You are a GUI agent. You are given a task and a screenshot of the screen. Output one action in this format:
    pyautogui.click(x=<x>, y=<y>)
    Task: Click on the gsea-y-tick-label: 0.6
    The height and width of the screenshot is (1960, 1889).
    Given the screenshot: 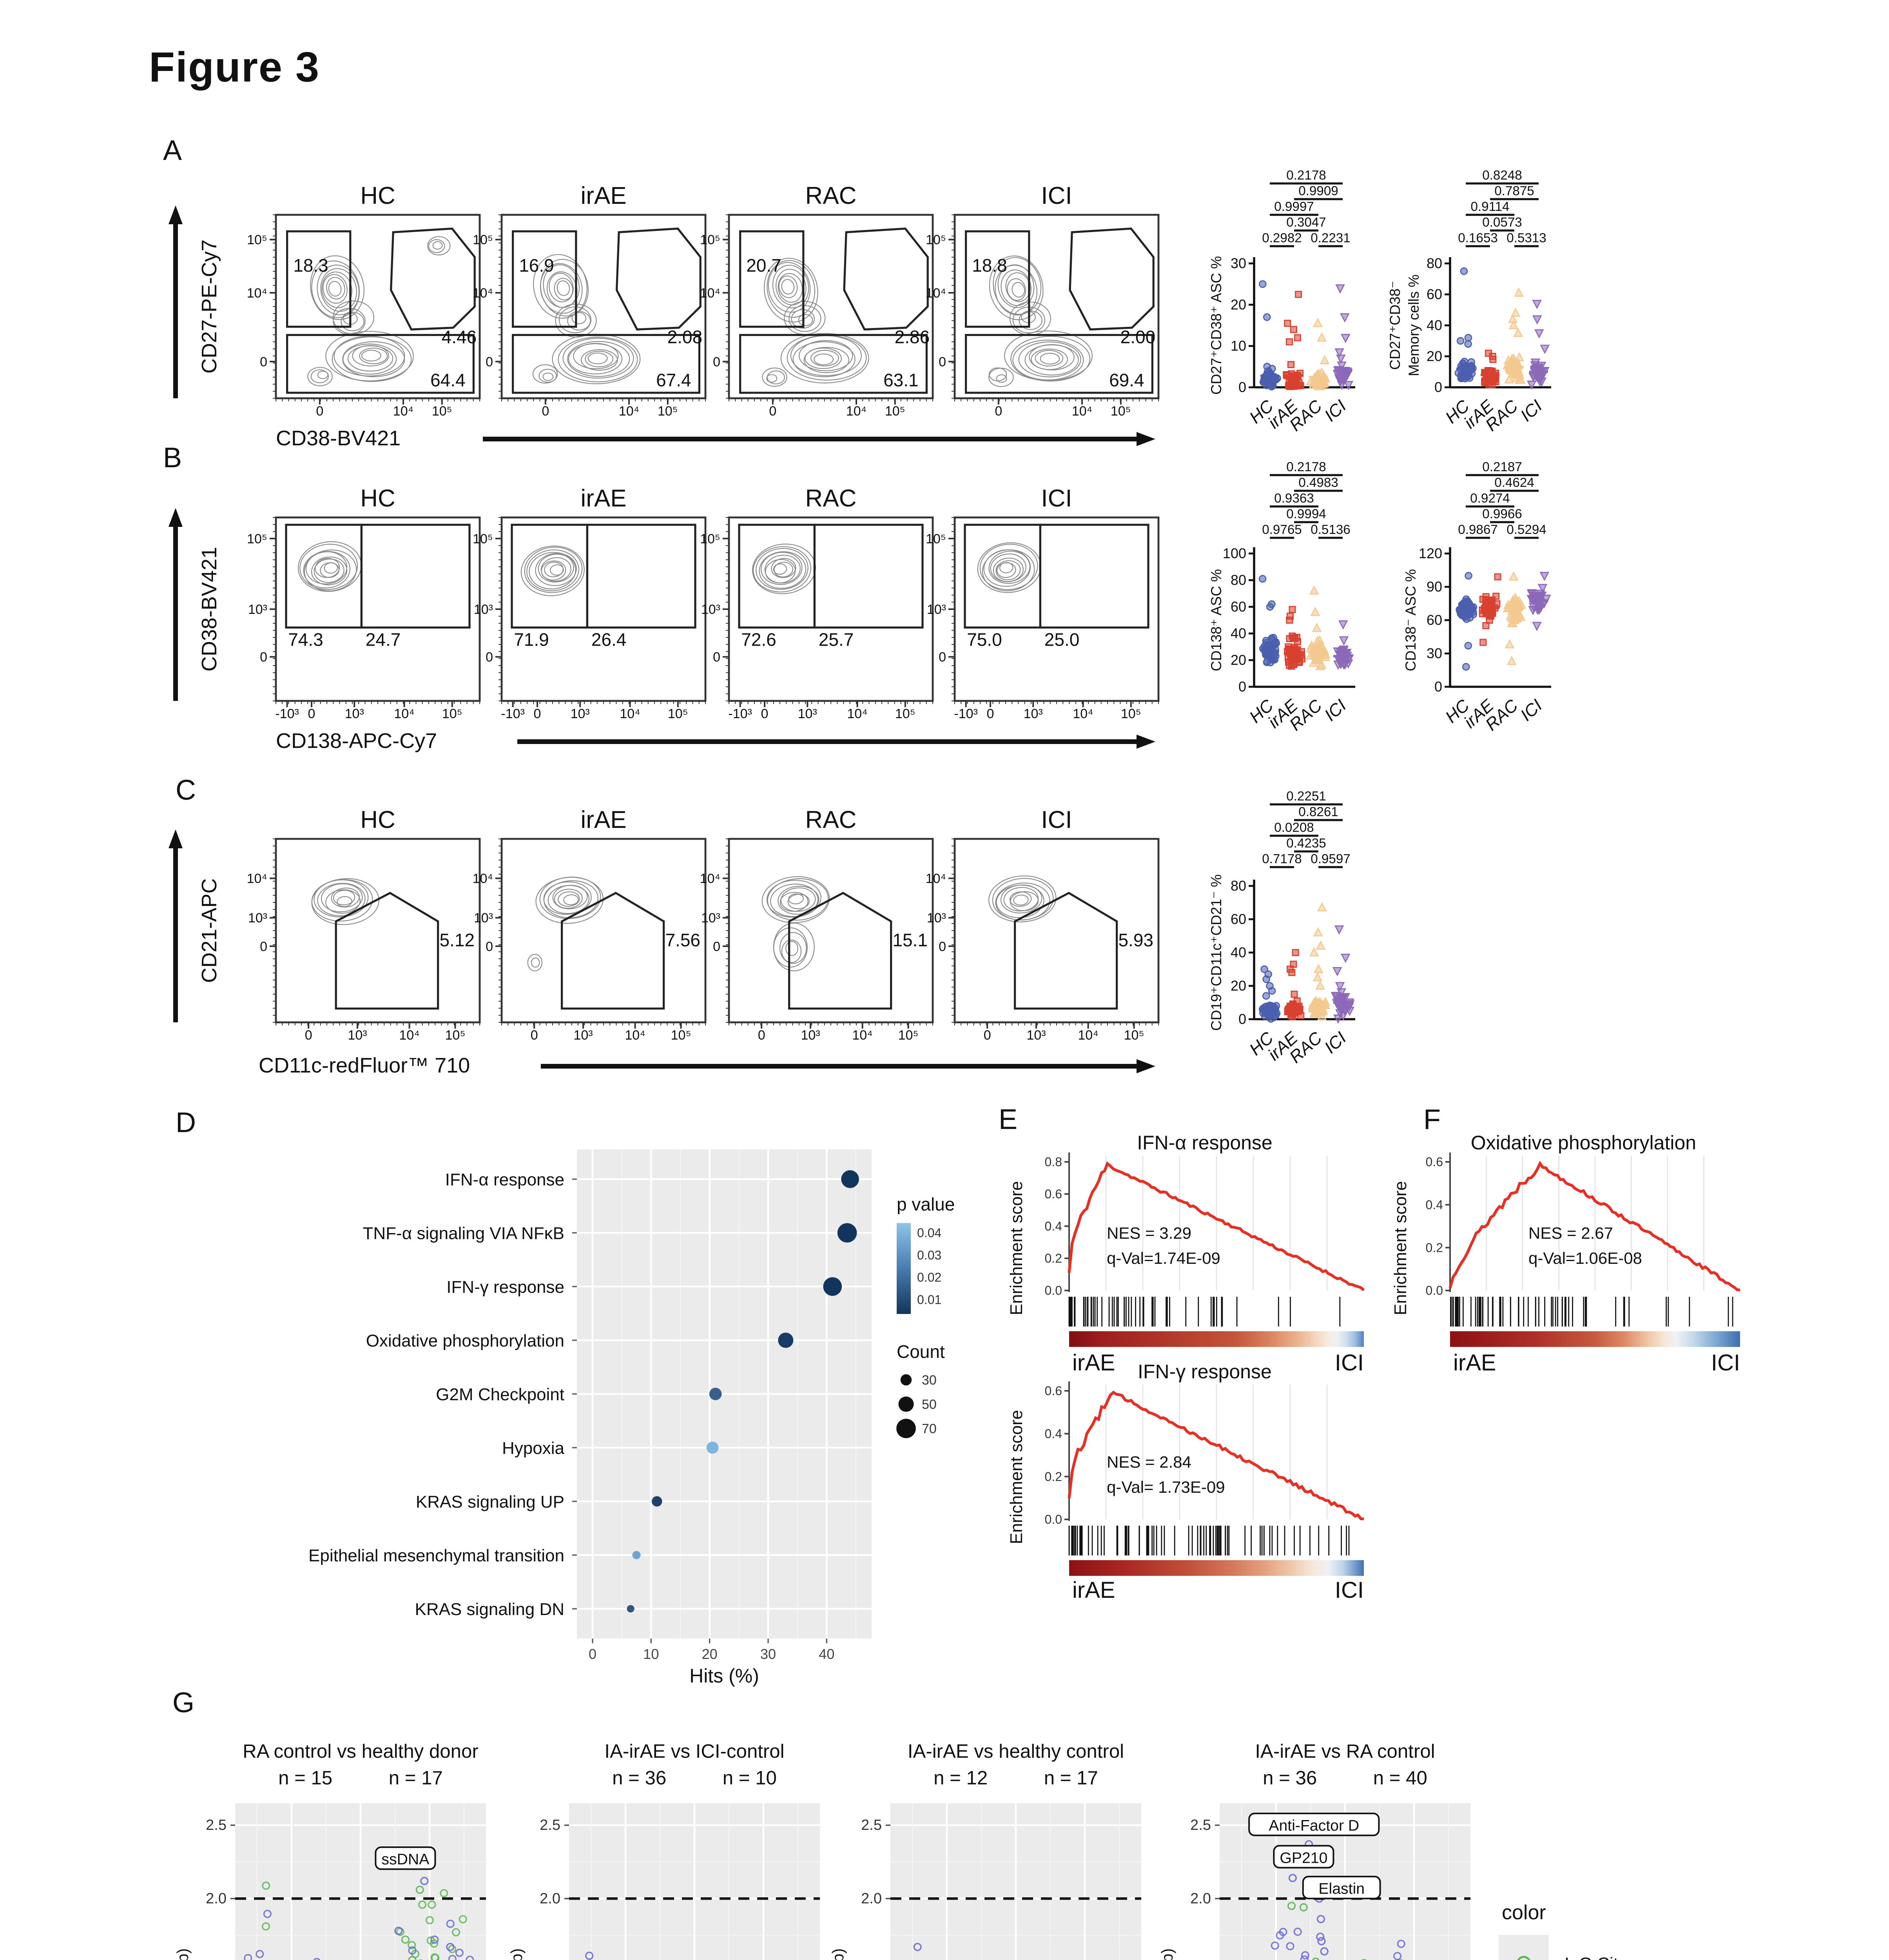 What is the action you would take?
    pyautogui.click(x=1053, y=1194)
    